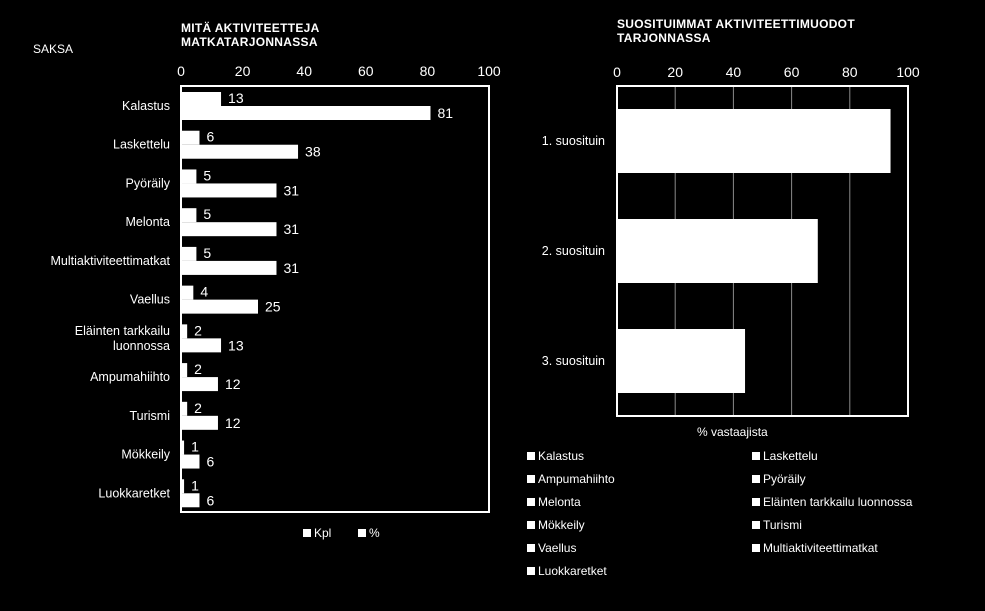 The width and height of the screenshot is (985, 611). Describe the element at coordinates (734, 72) in the screenshot. I see `right-x-tick-label: 40` at that location.